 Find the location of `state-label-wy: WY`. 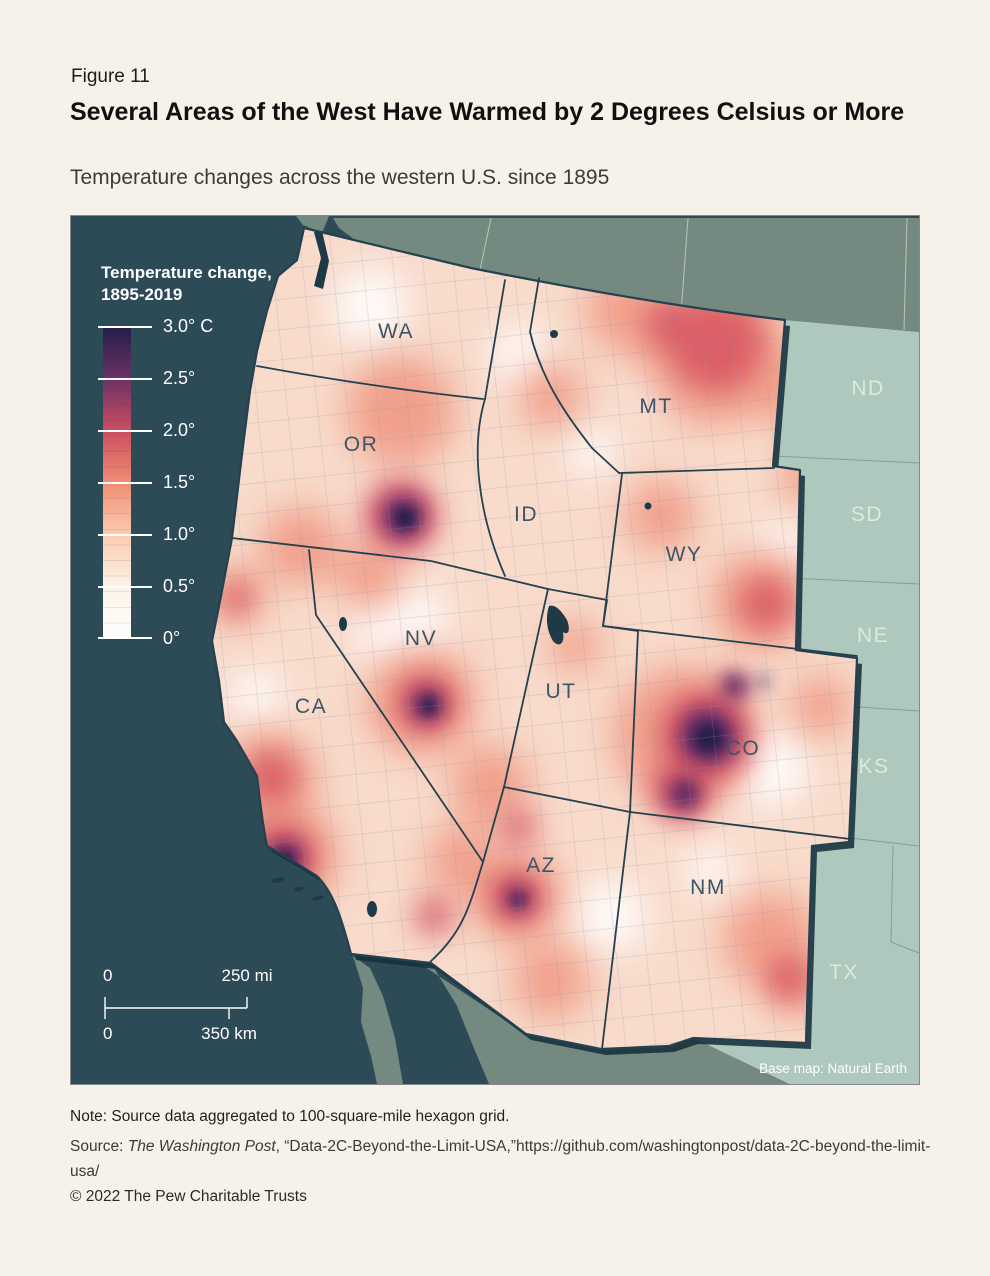

state-label-wy: WY is located at coordinates (684, 554).